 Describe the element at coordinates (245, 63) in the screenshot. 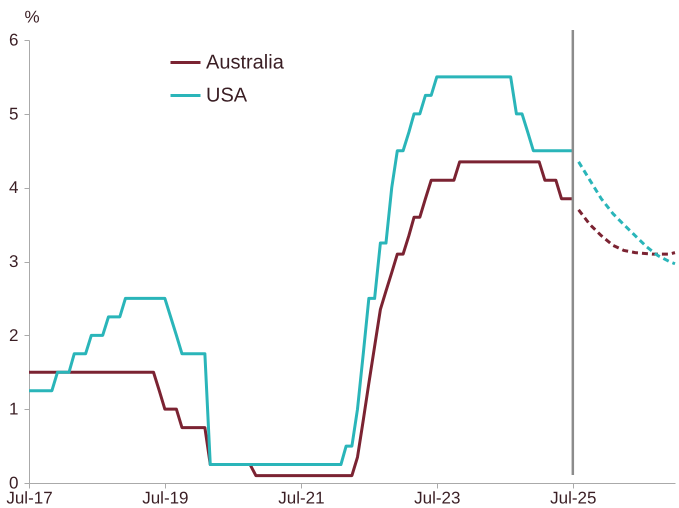

I see `legend-label: Australia` at that location.